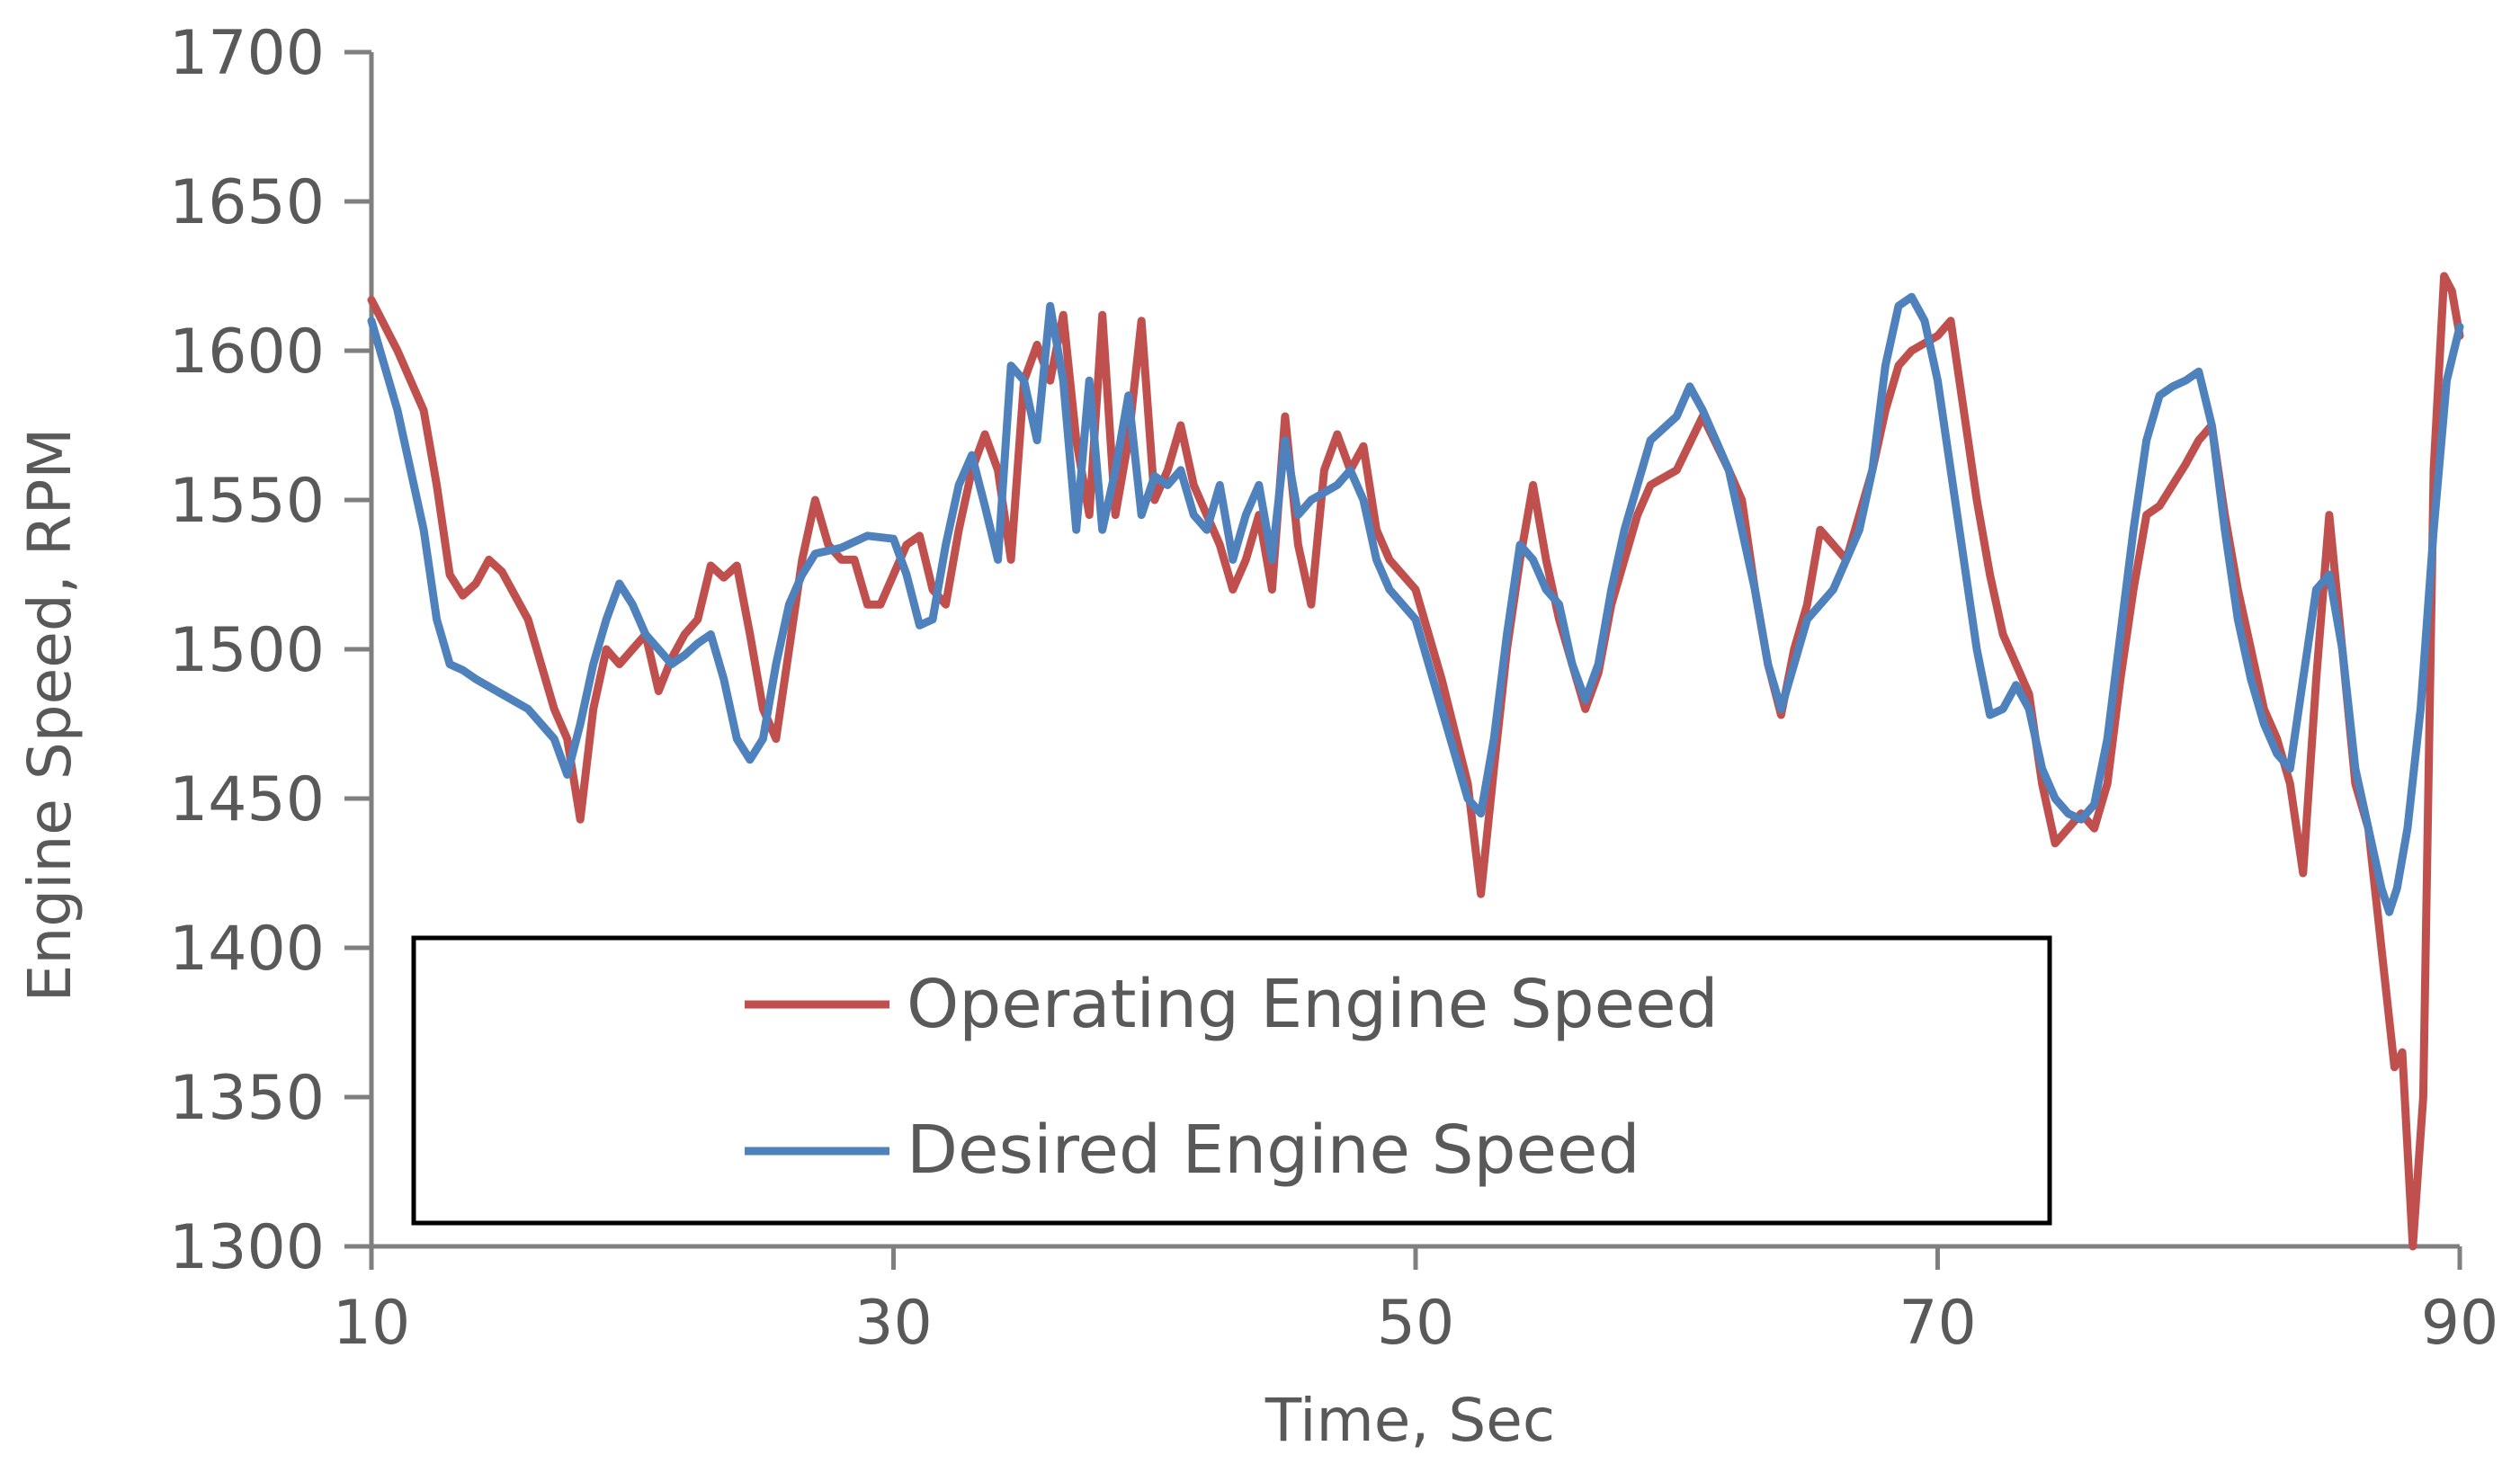 The image size is (2520, 1464). What do you see at coordinates (247, 799) in the screenshot?
I see `y-tick-label: 1450` at bounding box center [247, 799].